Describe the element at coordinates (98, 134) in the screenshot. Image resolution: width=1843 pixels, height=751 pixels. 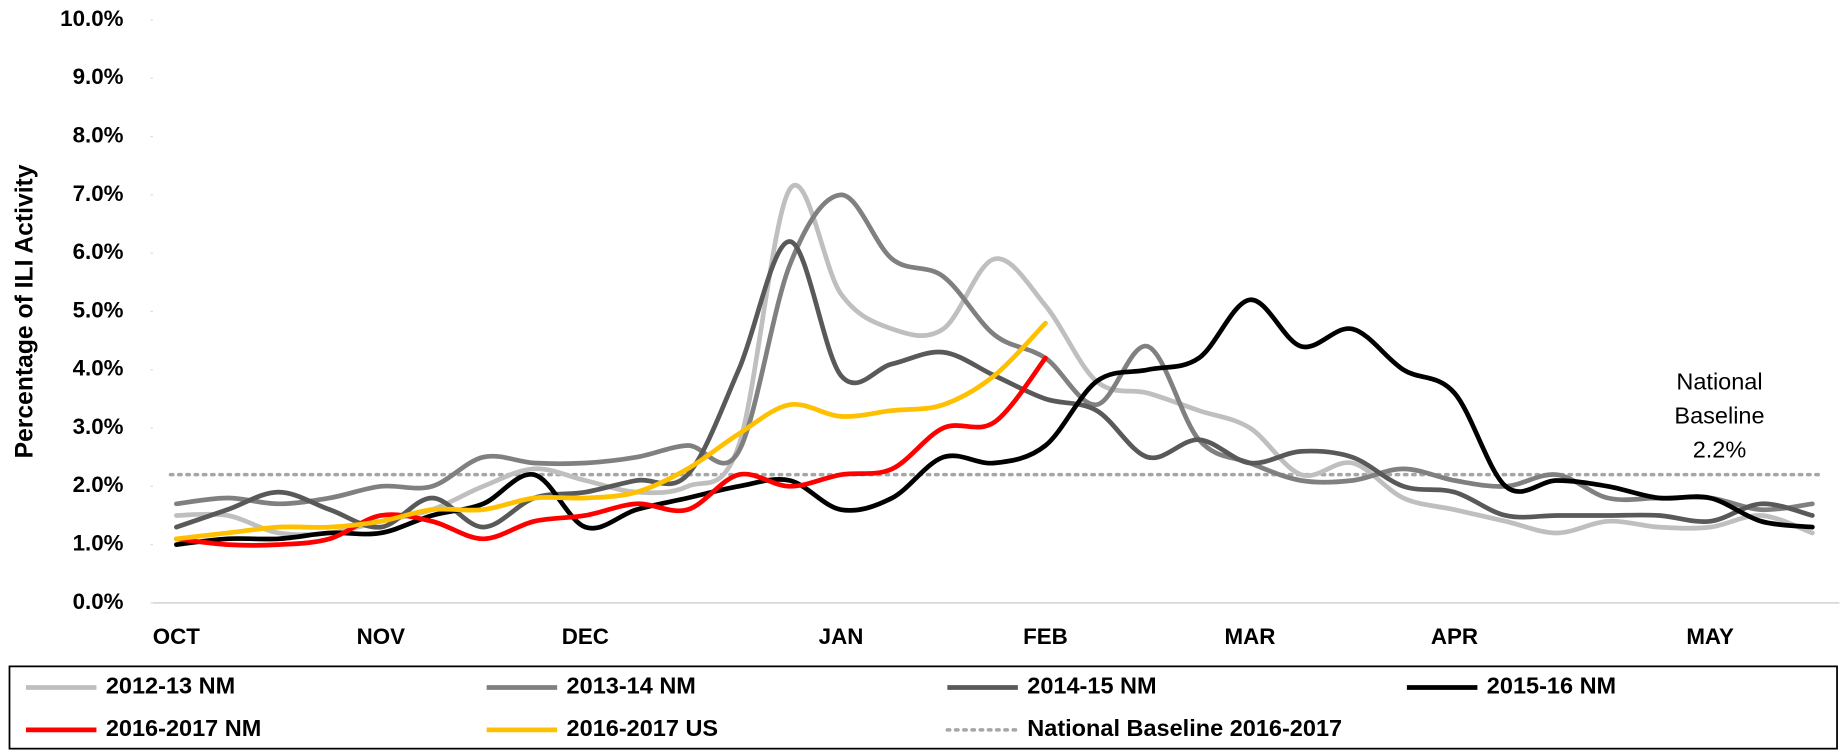
I see `y-tick-label: 8.0%` at that location.